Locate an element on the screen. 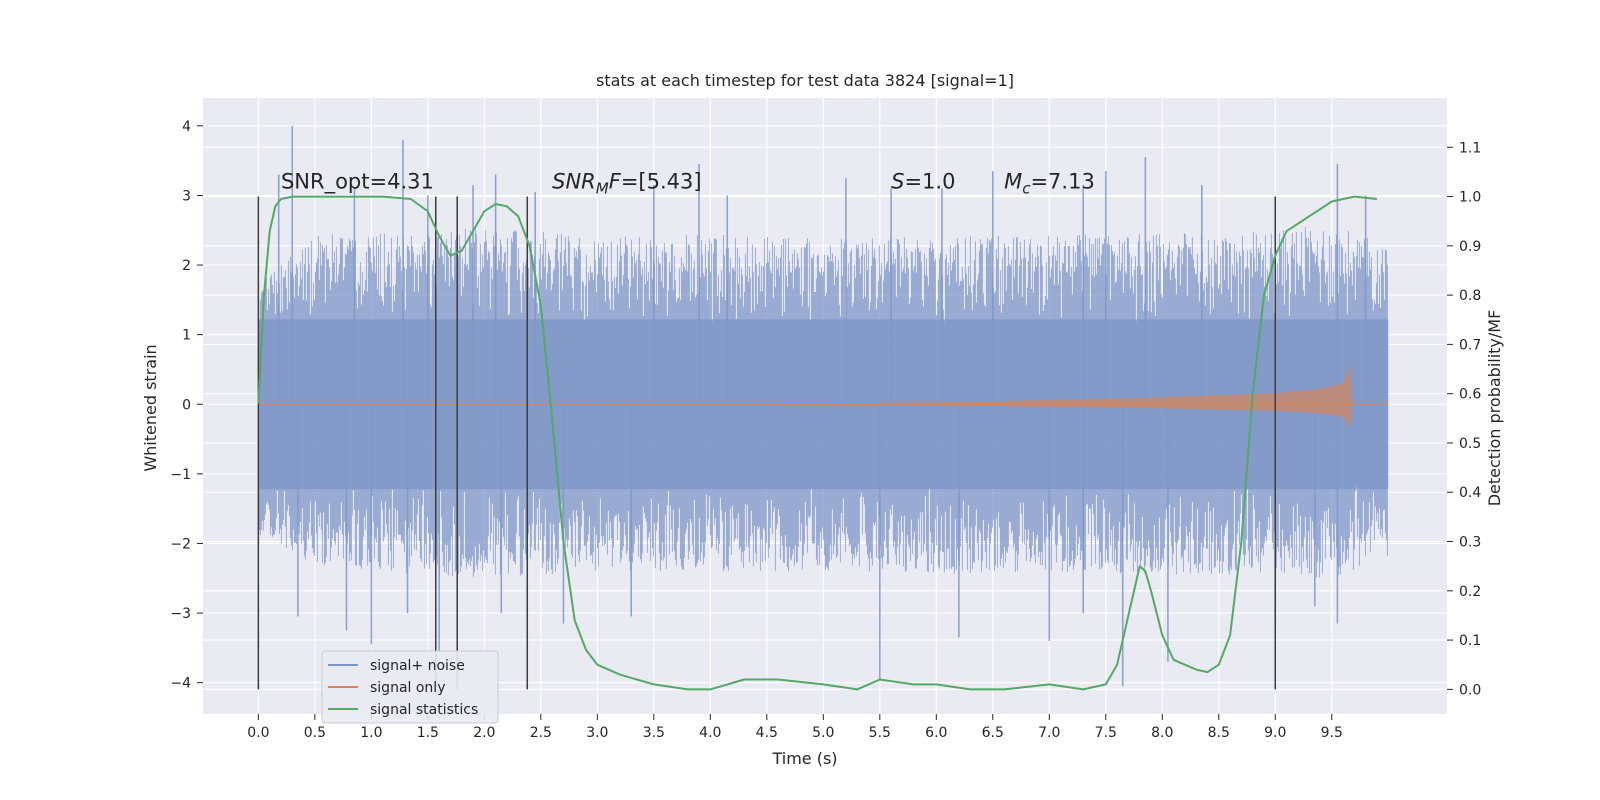 Image resolution: width=1600 pixels, height=800 pixels. x-tick-label: 8.0 is located at coordinates (1162, 733).